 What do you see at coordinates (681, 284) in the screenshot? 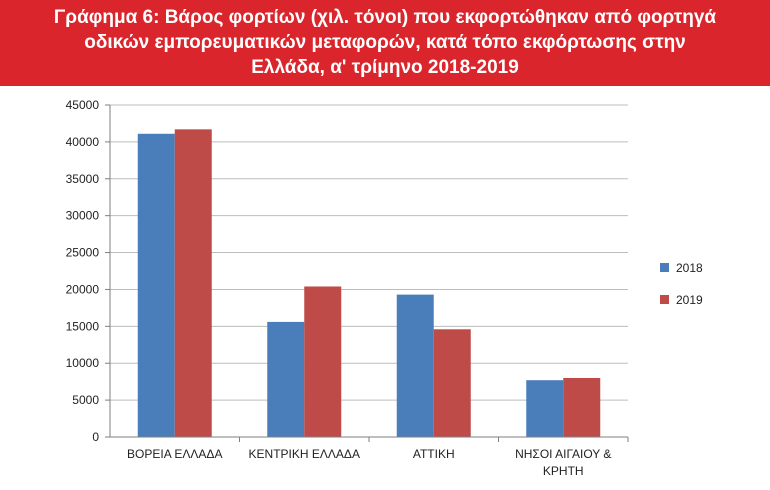
I see `legend: 2018 2019` at bounding box center [681, 284].